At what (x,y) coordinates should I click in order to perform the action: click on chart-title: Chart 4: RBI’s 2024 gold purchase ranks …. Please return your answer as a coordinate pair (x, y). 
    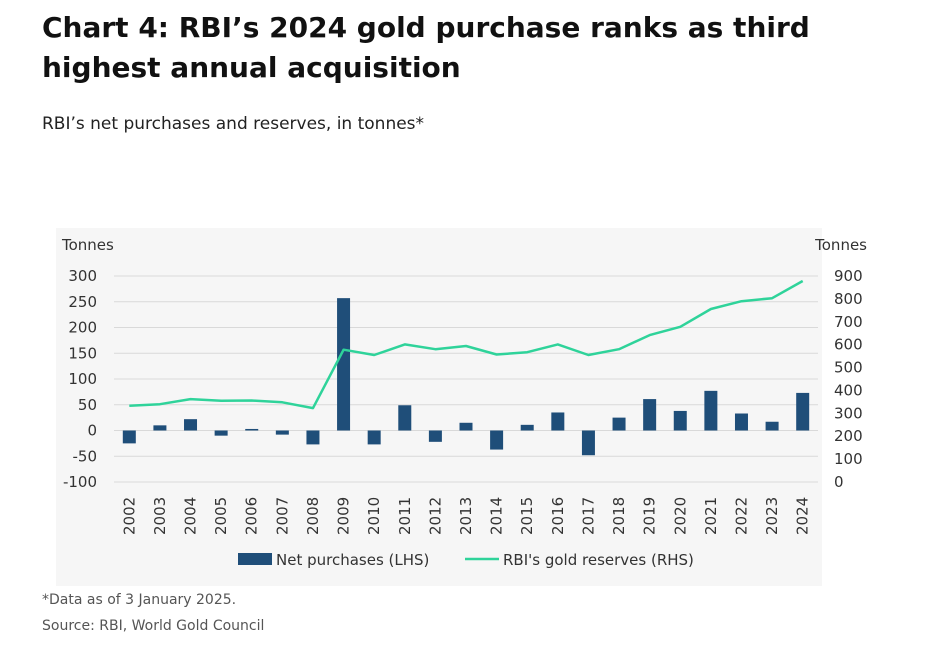
    Looking at the image, I should click on (426, 47).